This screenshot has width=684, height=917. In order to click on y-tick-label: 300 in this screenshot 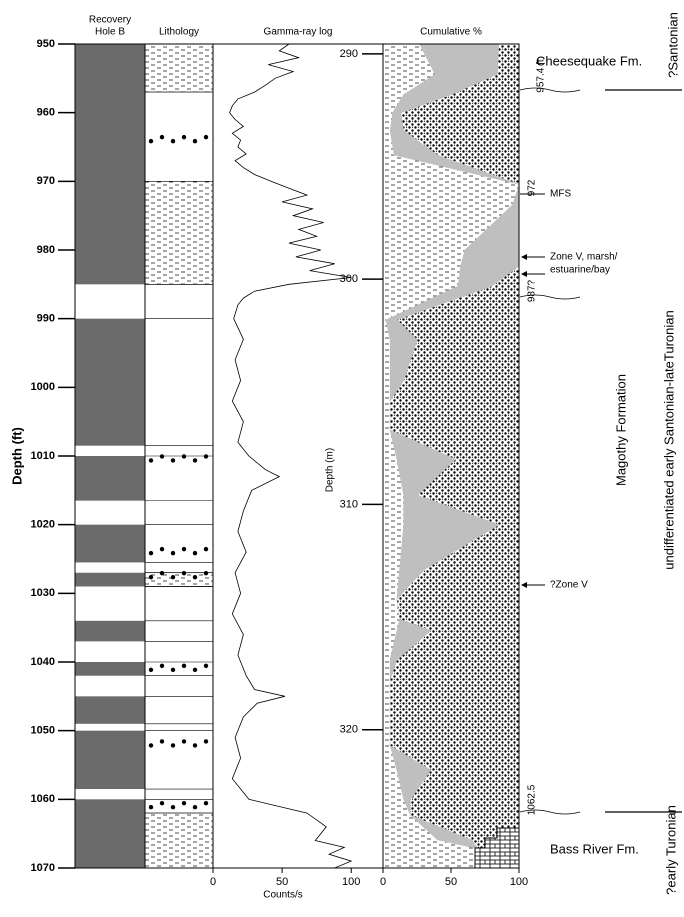, I will do `click(349, 279)`.